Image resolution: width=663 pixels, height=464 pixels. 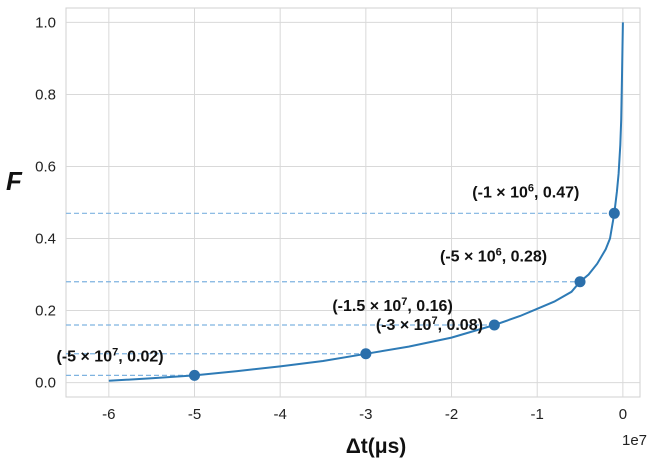 I want to click on x-axis-label: Δt(μs), so click(x=376, y=446).